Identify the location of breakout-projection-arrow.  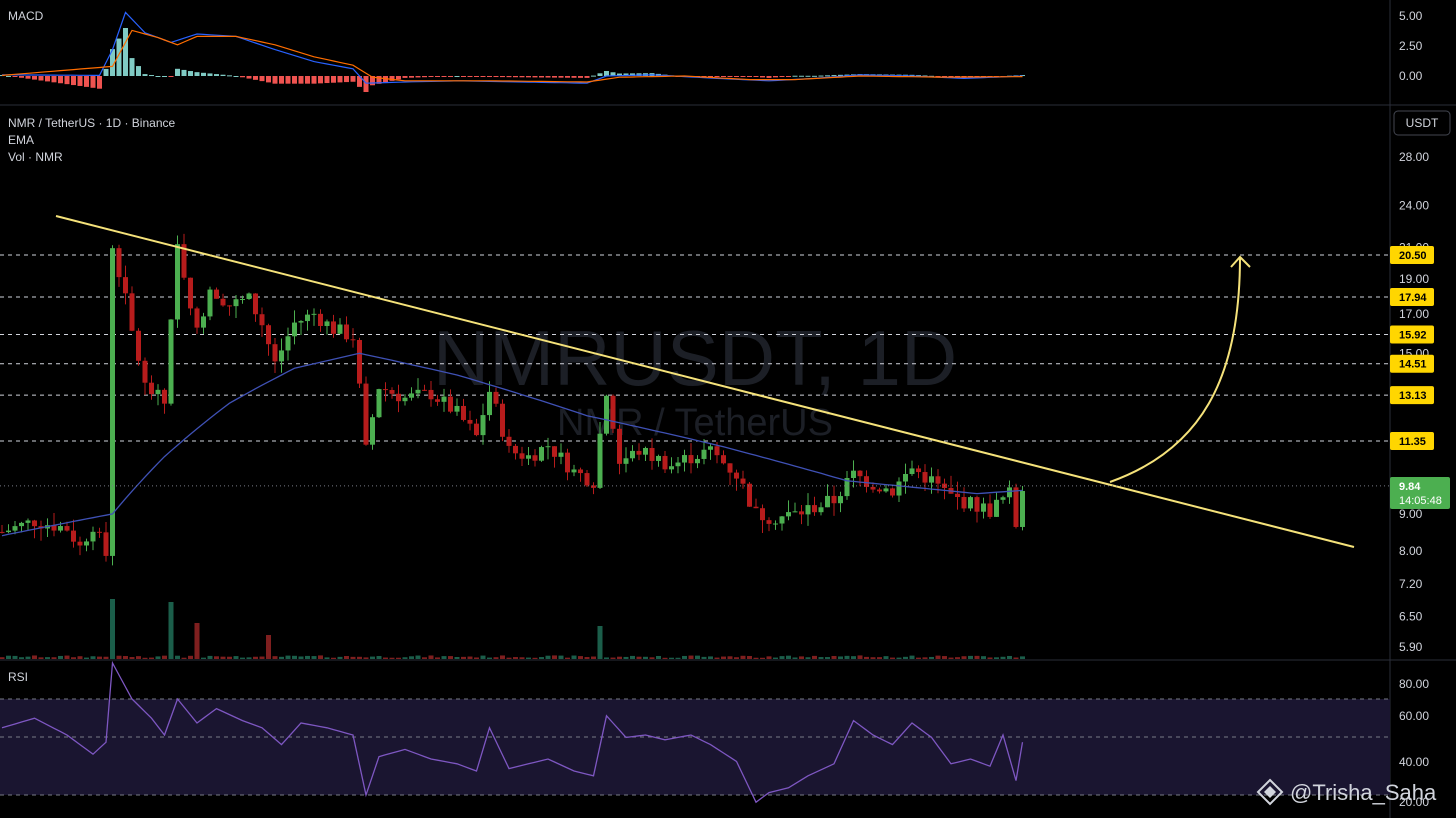
(1180, 369).